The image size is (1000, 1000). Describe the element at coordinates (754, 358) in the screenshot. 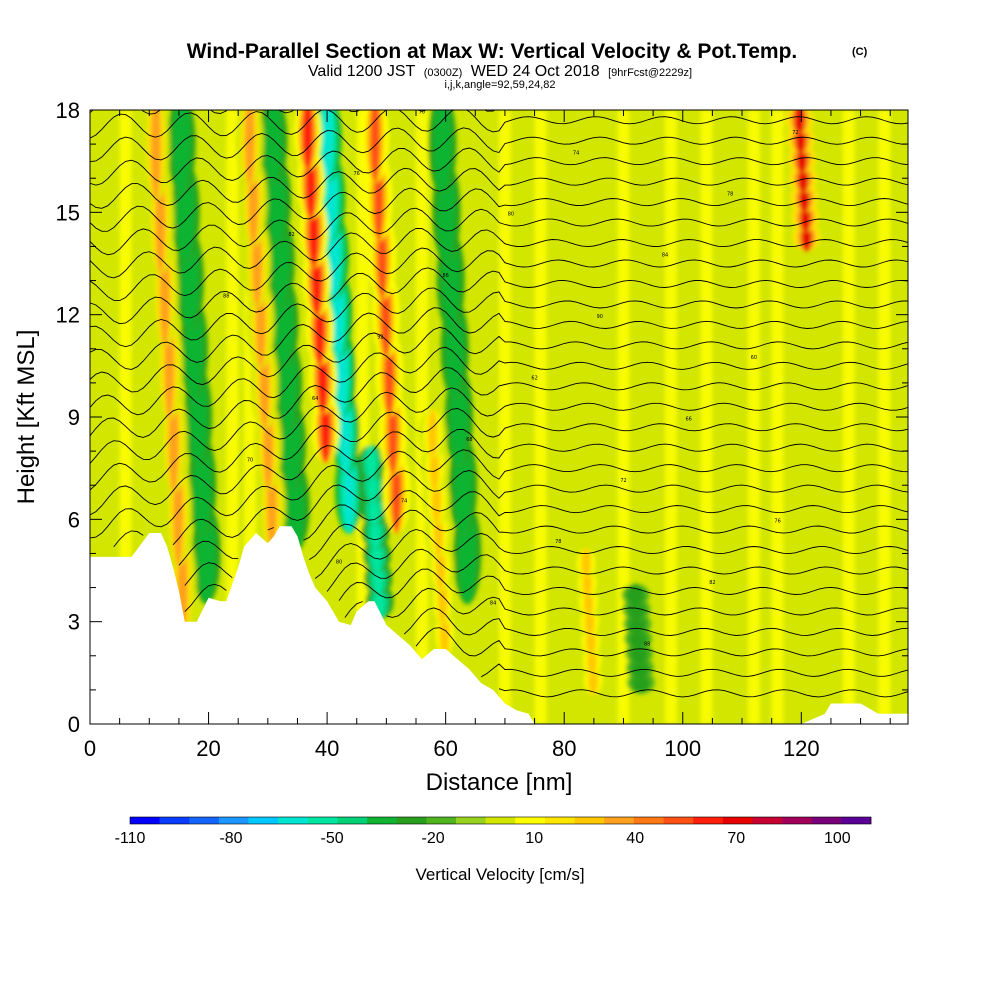

I see `contour-label: 60` at that location.